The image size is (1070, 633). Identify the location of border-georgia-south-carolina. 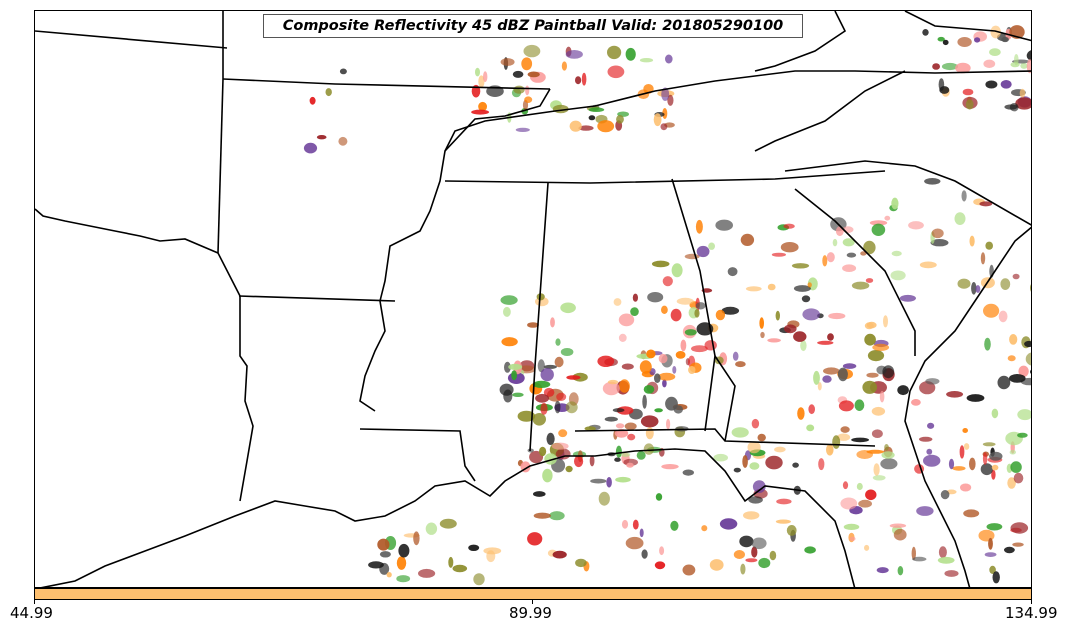
(855, 272).